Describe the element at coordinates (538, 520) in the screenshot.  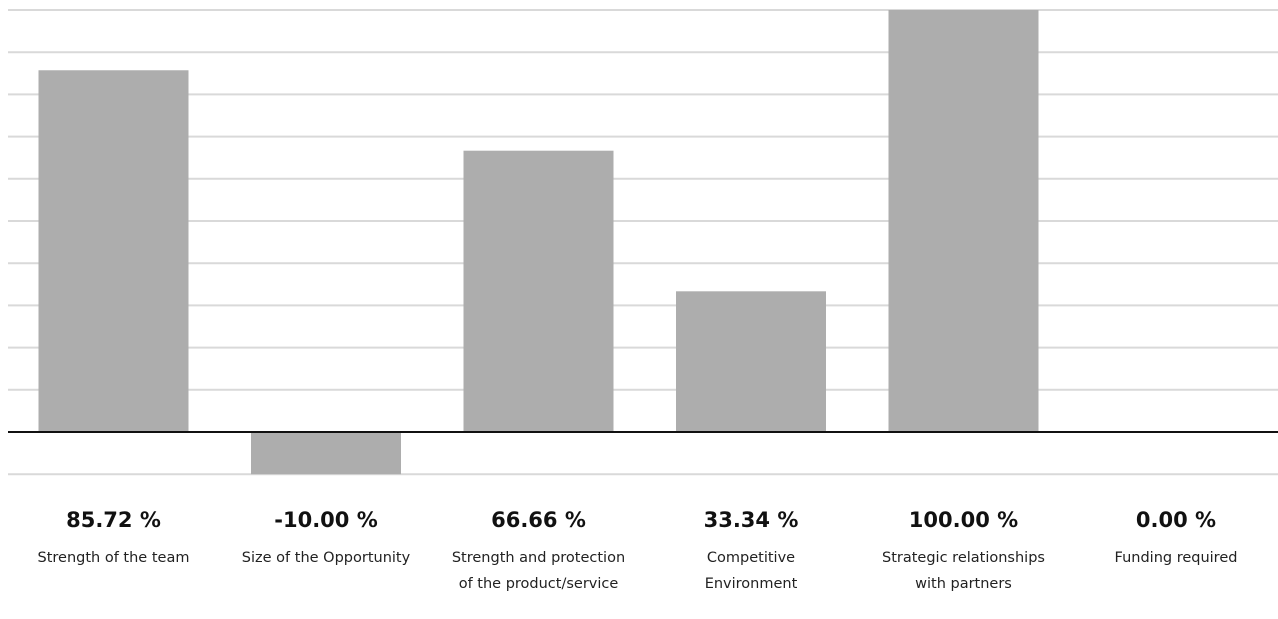
I see `value-label: 66.66 %` at that location.